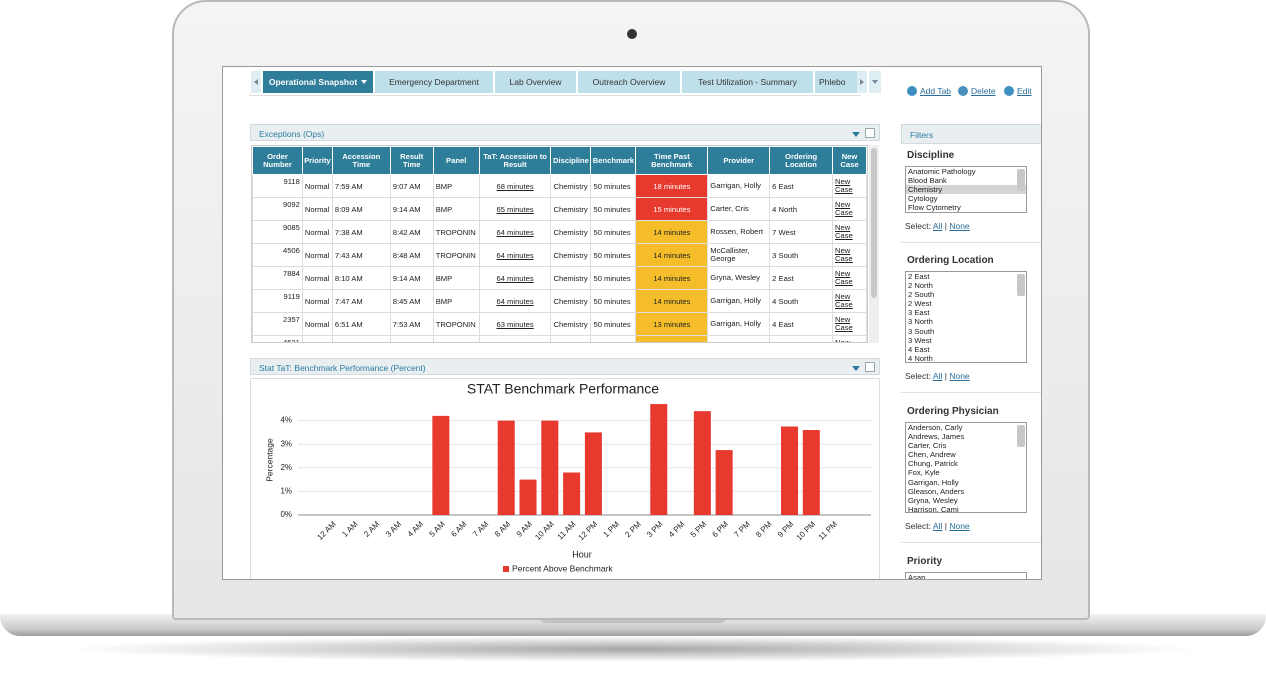 The width and height of the screenshot is (1266, 673). I want to click on filter-option: 2 South, so click(921, 295).